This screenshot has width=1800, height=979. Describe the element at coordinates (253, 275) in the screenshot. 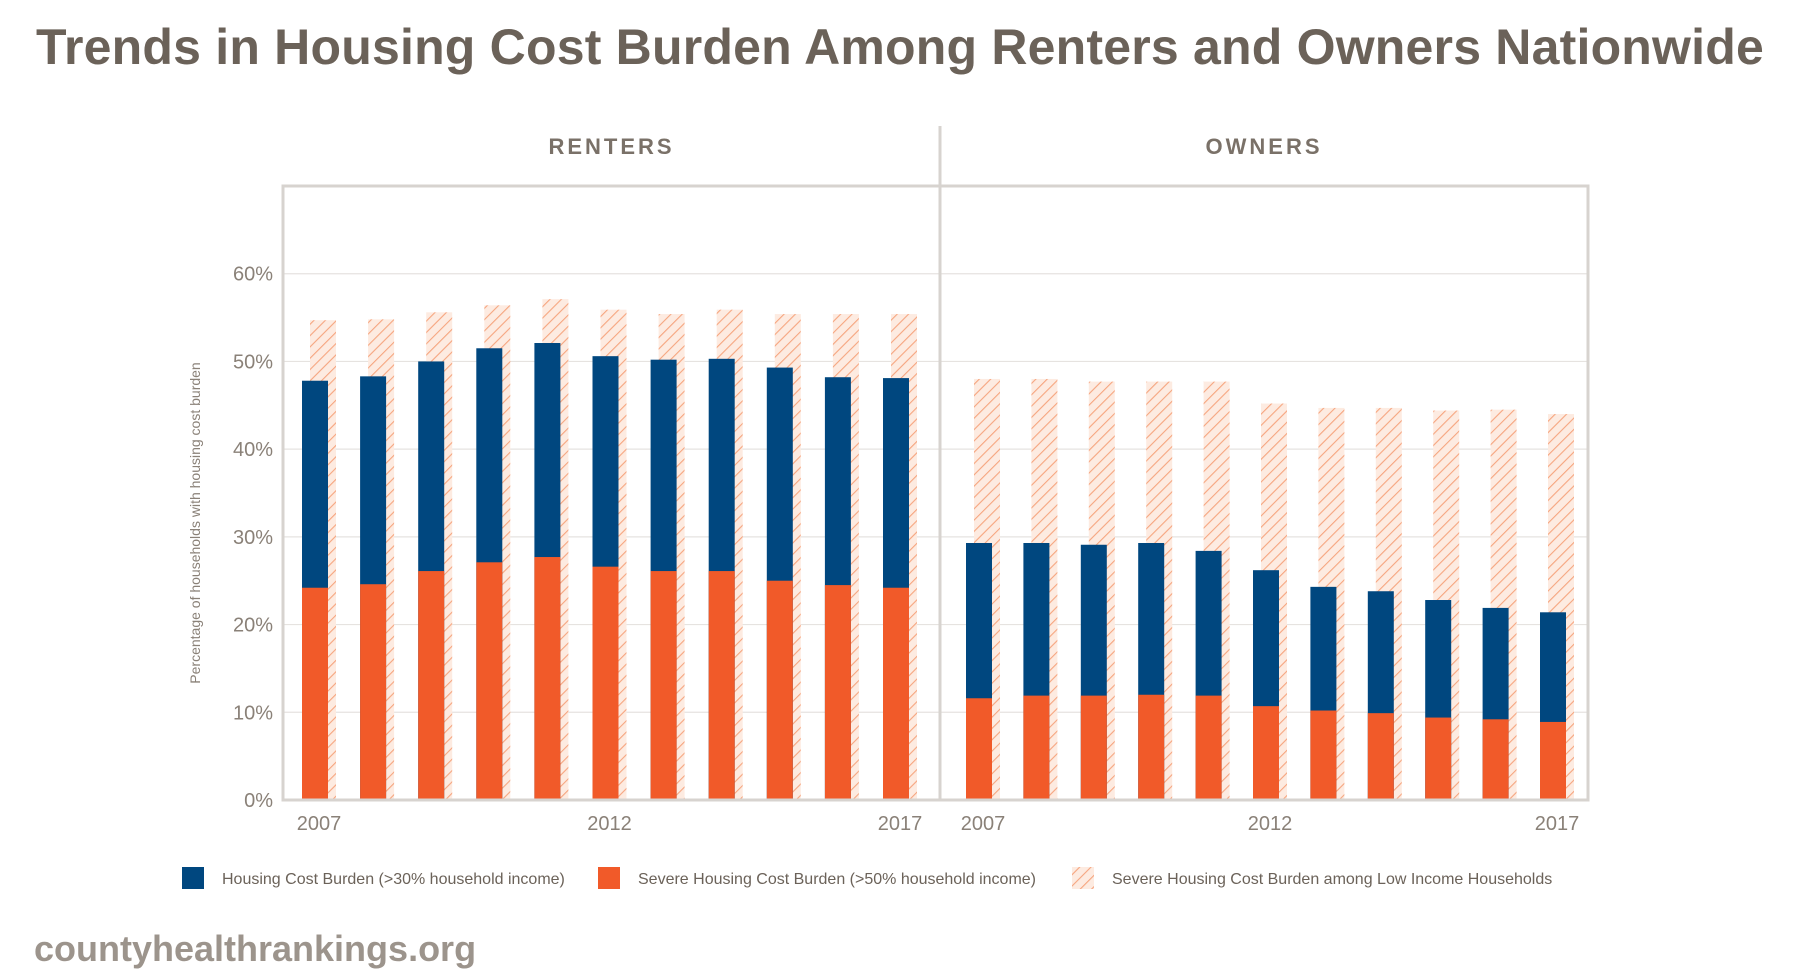

I see `ytick-label: 60%` at that location.